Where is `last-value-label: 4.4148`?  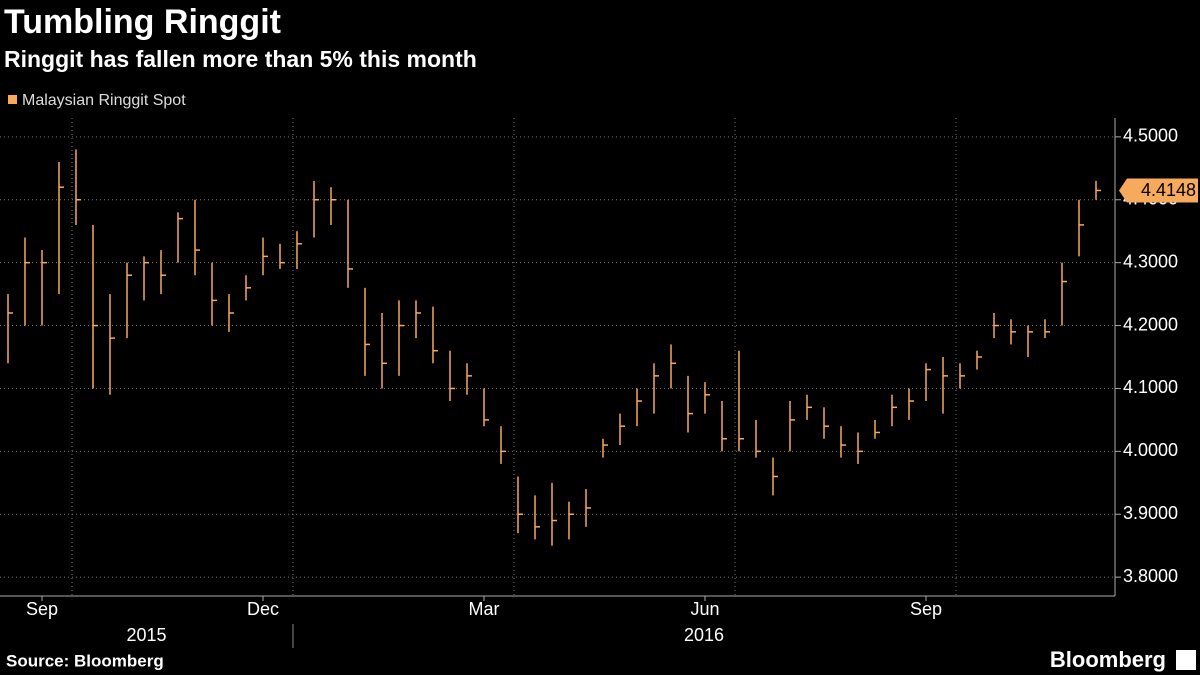 last-value-label: 4.4148 is located at coordinates (1168, 190).